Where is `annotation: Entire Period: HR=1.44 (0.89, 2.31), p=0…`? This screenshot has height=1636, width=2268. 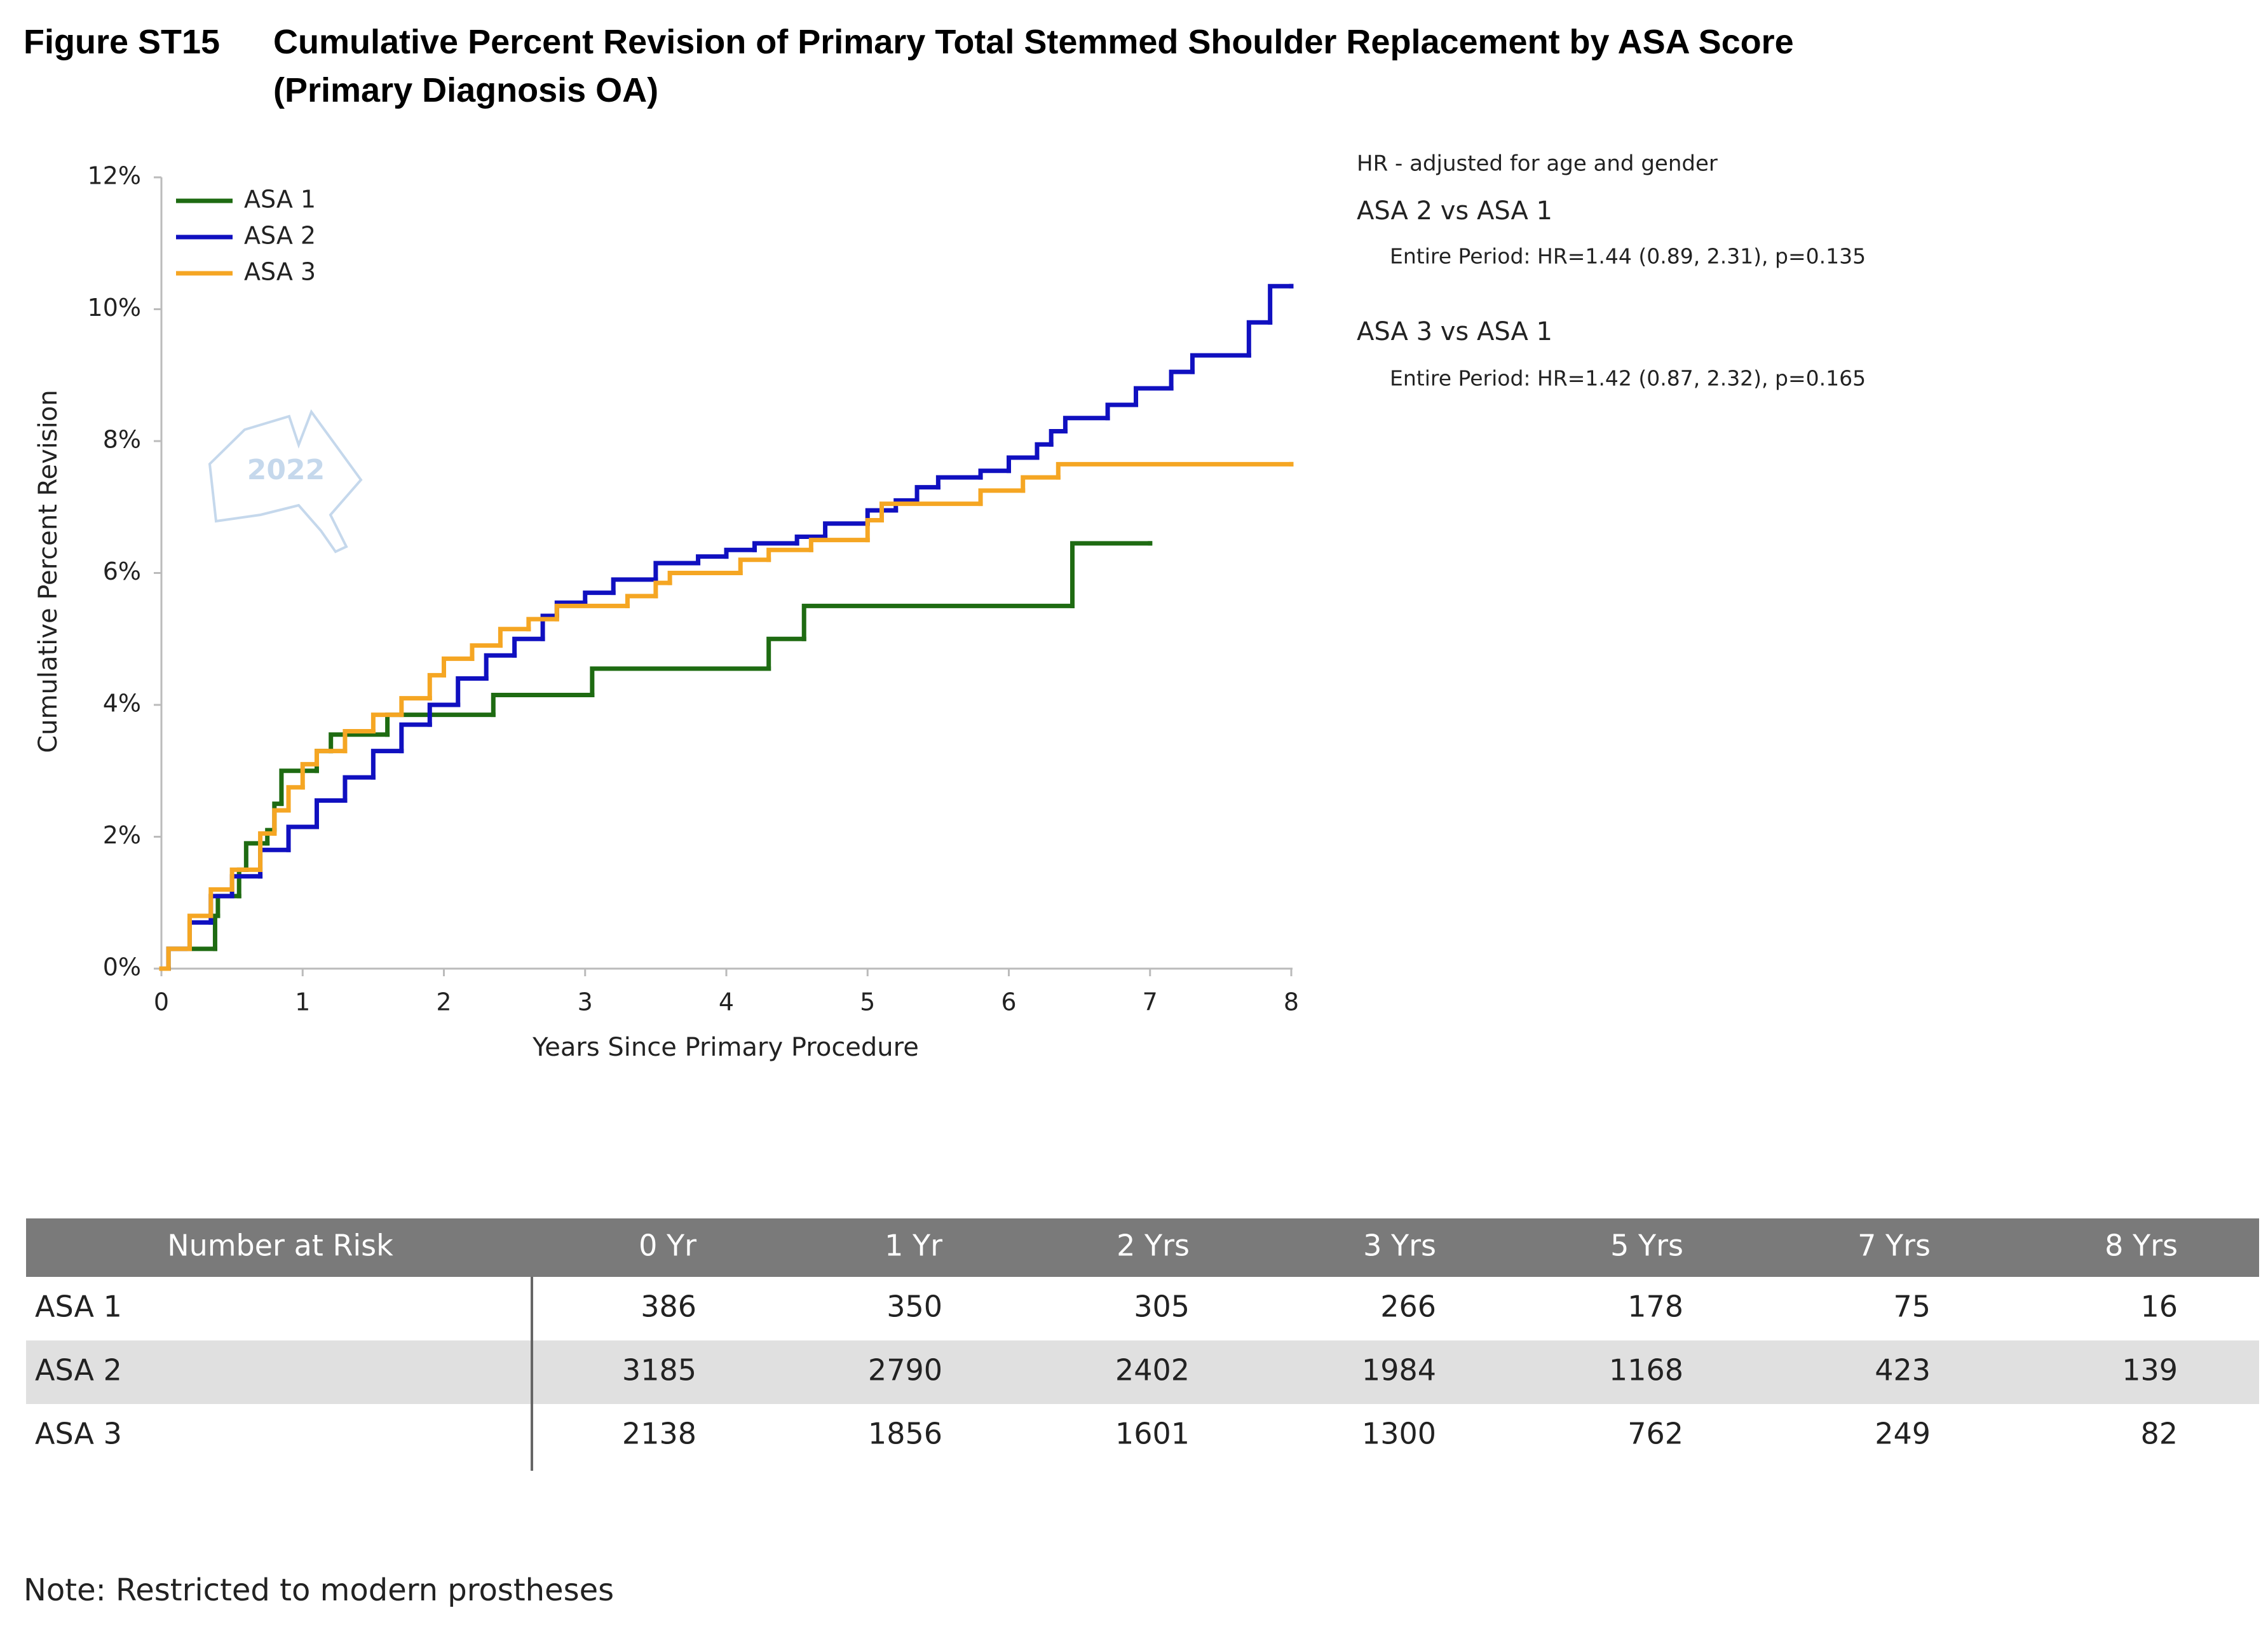 annotation: Entire Period: HR=1.44 (0.89, 2.31), p=0… is located at coordinates (1628, 256).